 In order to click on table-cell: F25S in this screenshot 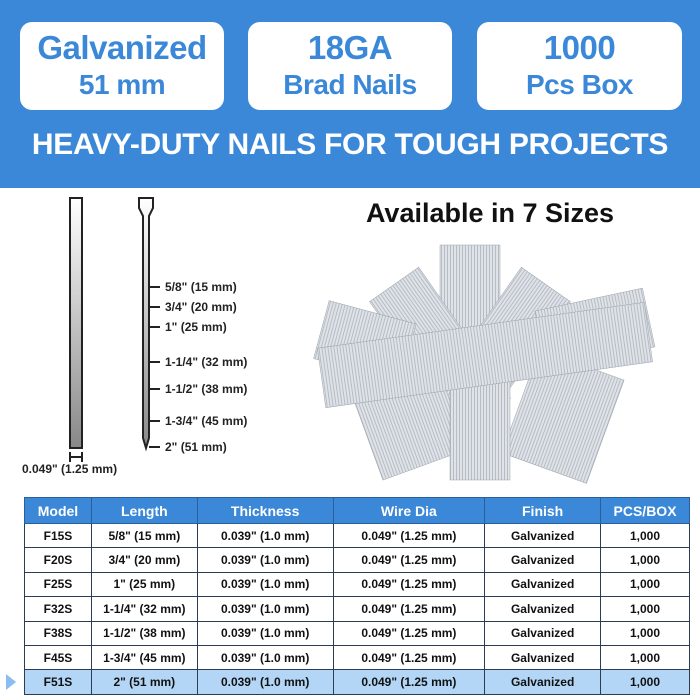, I will do `click(58, 584)`.